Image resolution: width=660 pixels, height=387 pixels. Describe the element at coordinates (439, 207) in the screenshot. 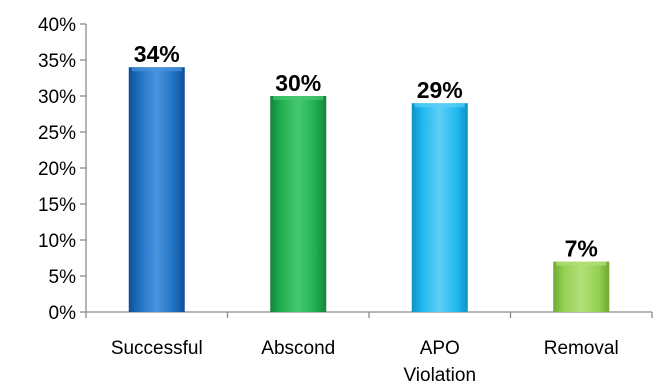

I see `bar-apo-violation` at that location.